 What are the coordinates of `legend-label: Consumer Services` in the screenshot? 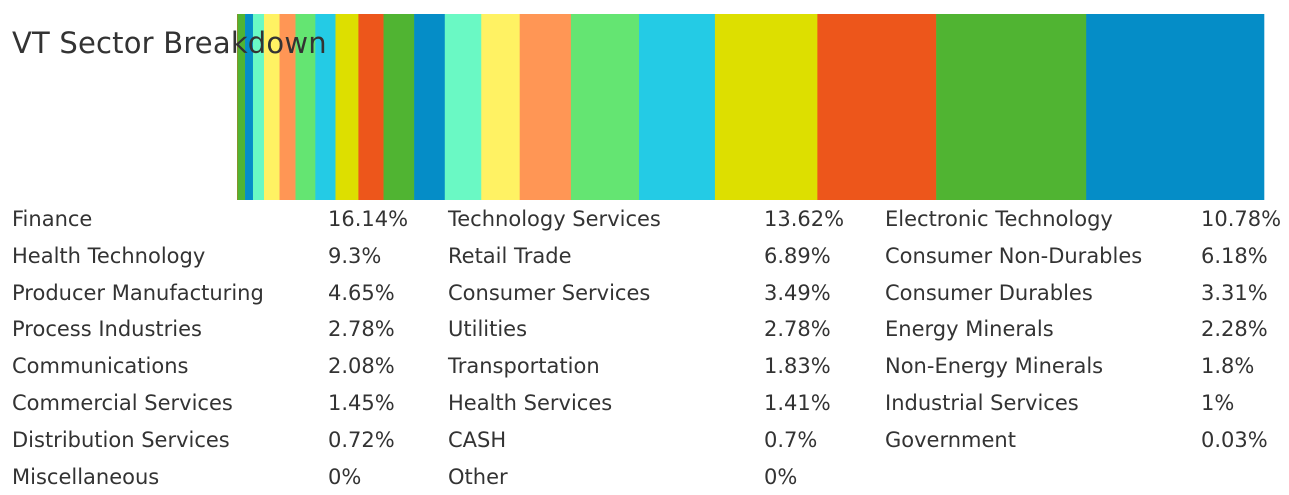 It's located at (549, 292).